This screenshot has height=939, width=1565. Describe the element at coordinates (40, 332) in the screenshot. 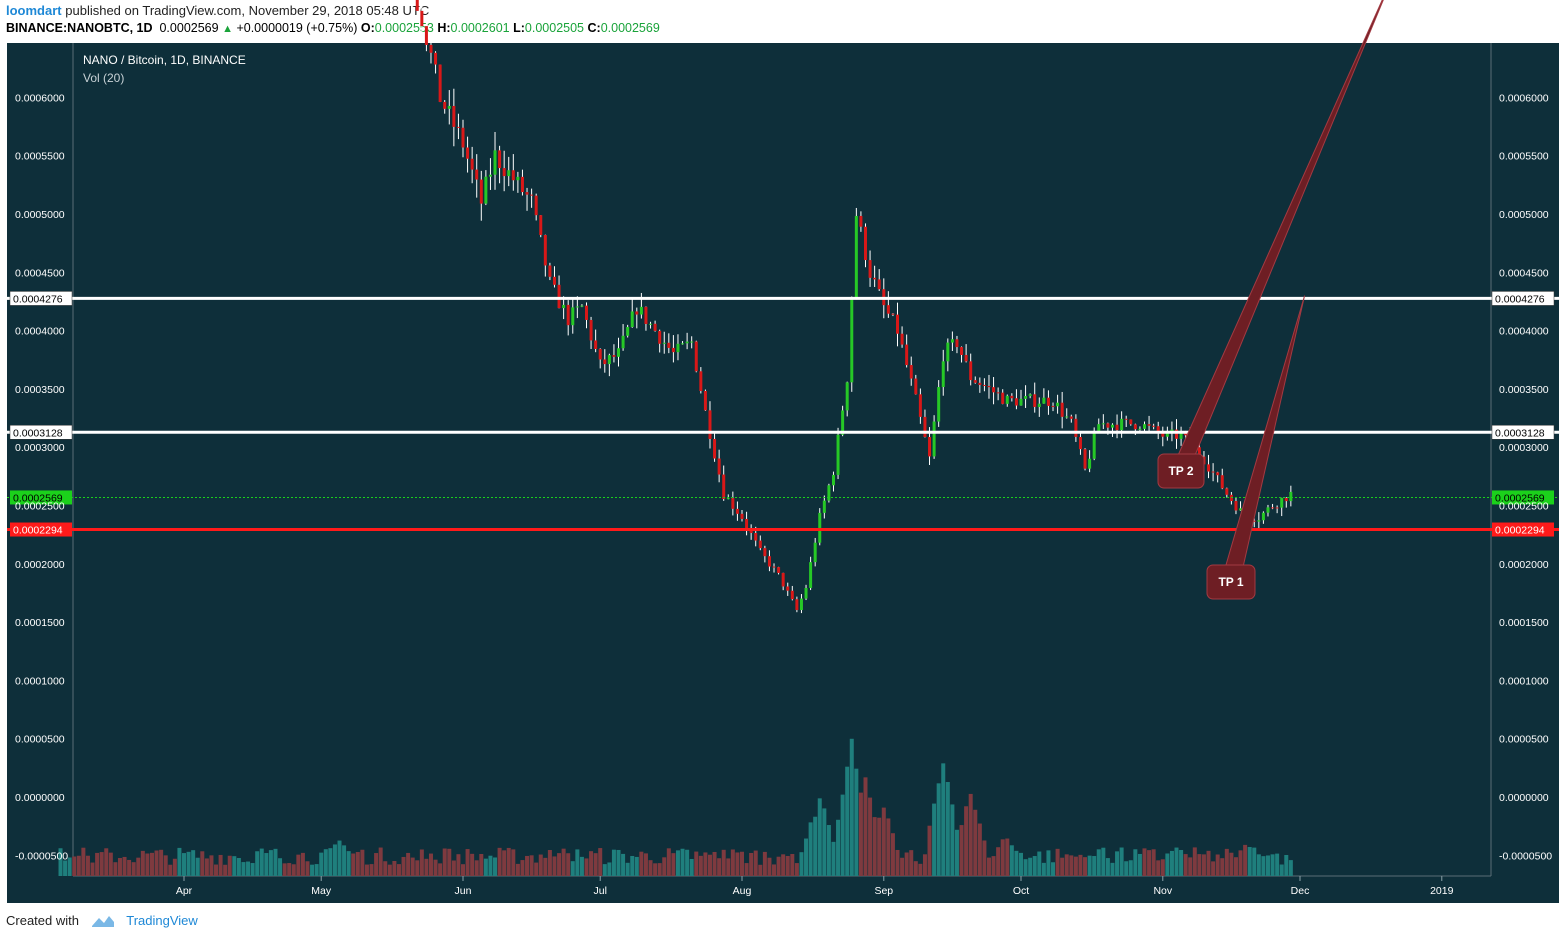

I see `y-tick-left: 0.0004000` at that location.